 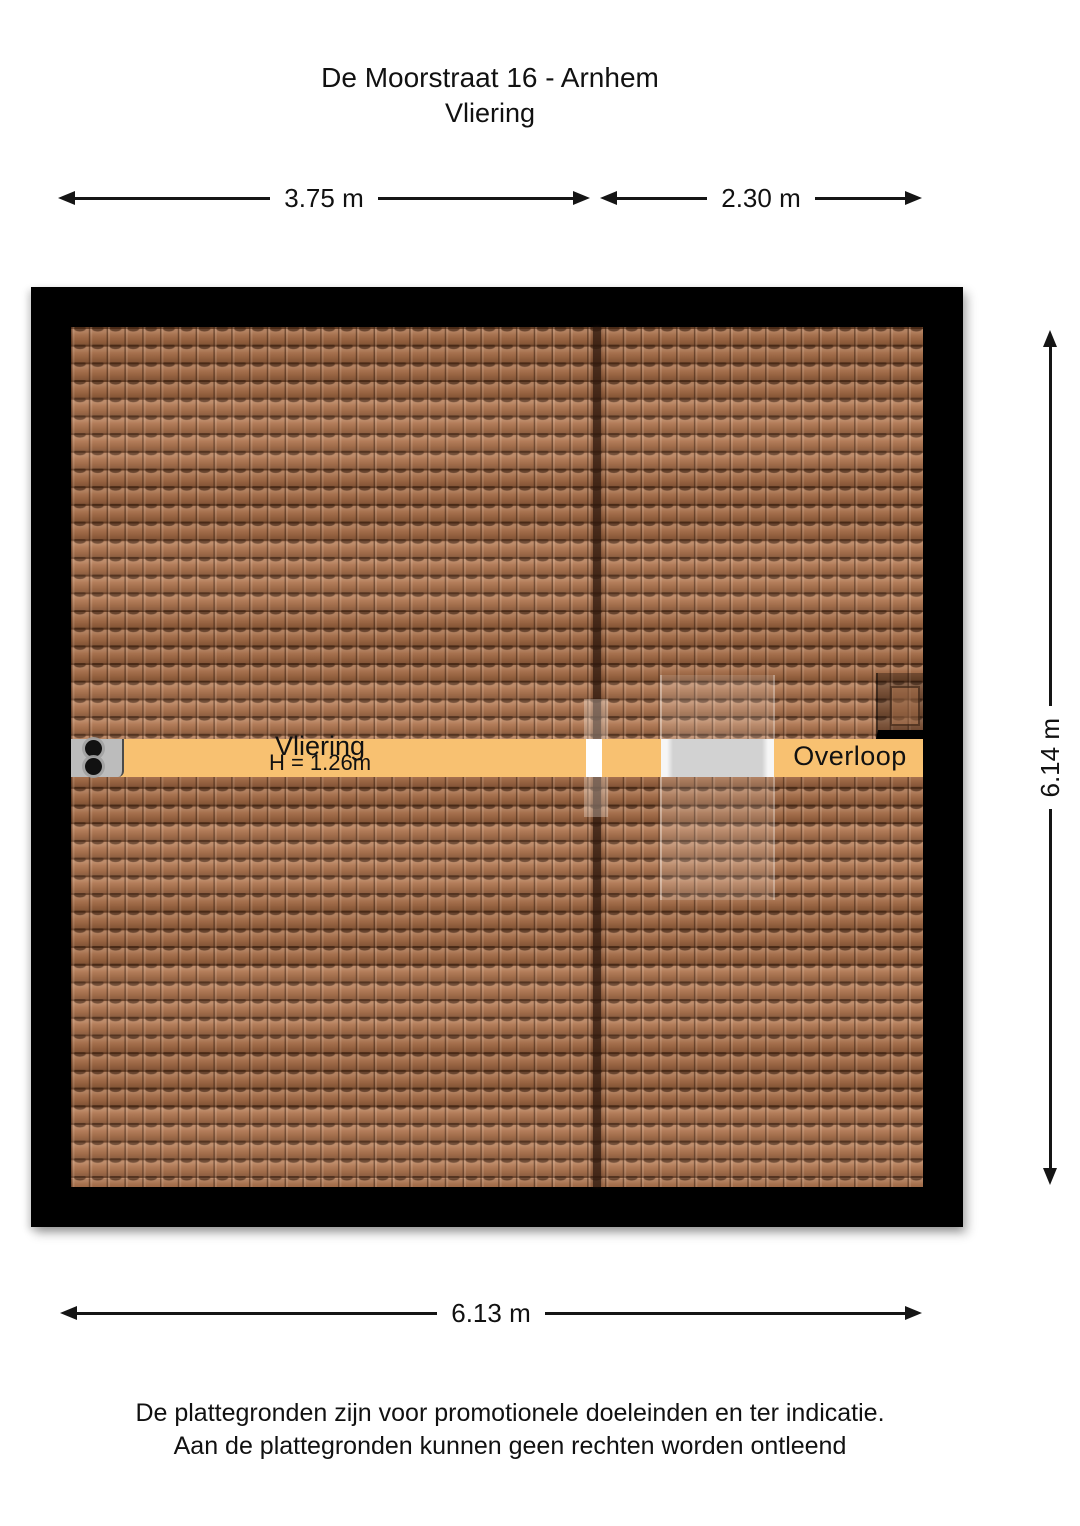 I want to click on boiler-fixture, so click(x=97, y=758).